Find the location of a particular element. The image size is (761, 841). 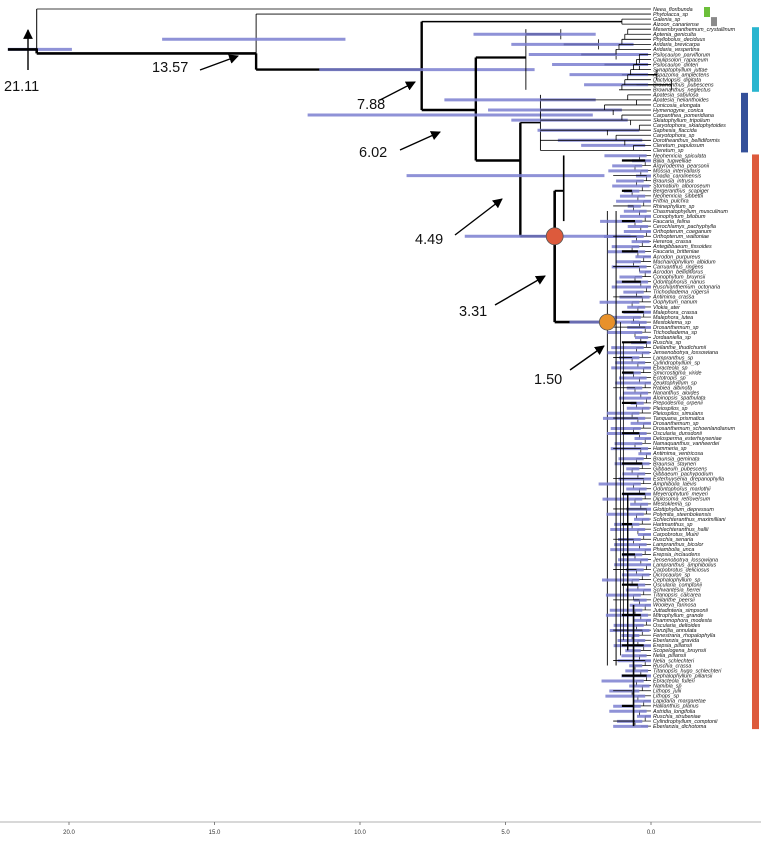

axis-tick-label: 20.0 is located at coordinates (69, 833).